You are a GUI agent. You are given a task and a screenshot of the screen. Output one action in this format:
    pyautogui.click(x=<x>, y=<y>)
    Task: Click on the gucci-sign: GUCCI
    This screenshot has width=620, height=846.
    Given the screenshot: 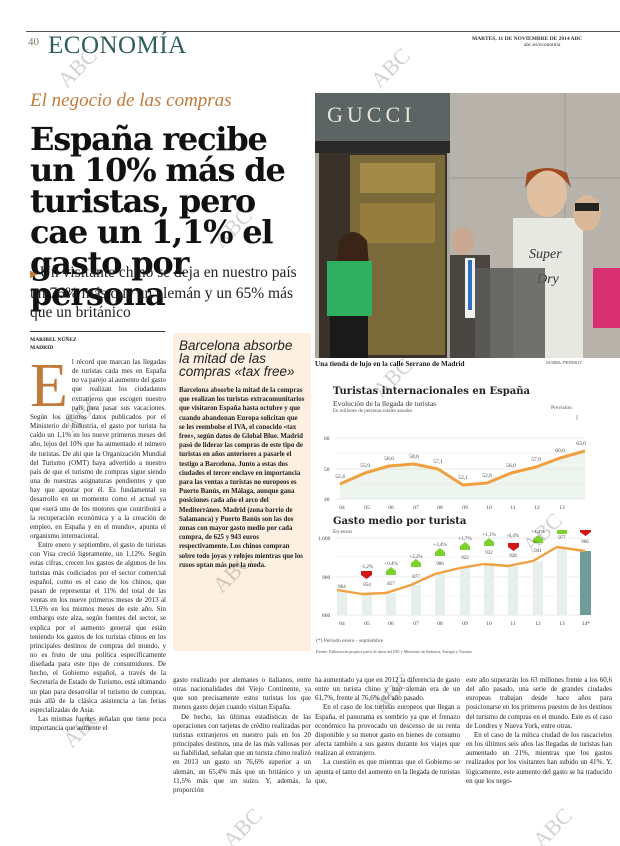 What is the action you would take?
    pyautogui.click(x=371, y=114)
    